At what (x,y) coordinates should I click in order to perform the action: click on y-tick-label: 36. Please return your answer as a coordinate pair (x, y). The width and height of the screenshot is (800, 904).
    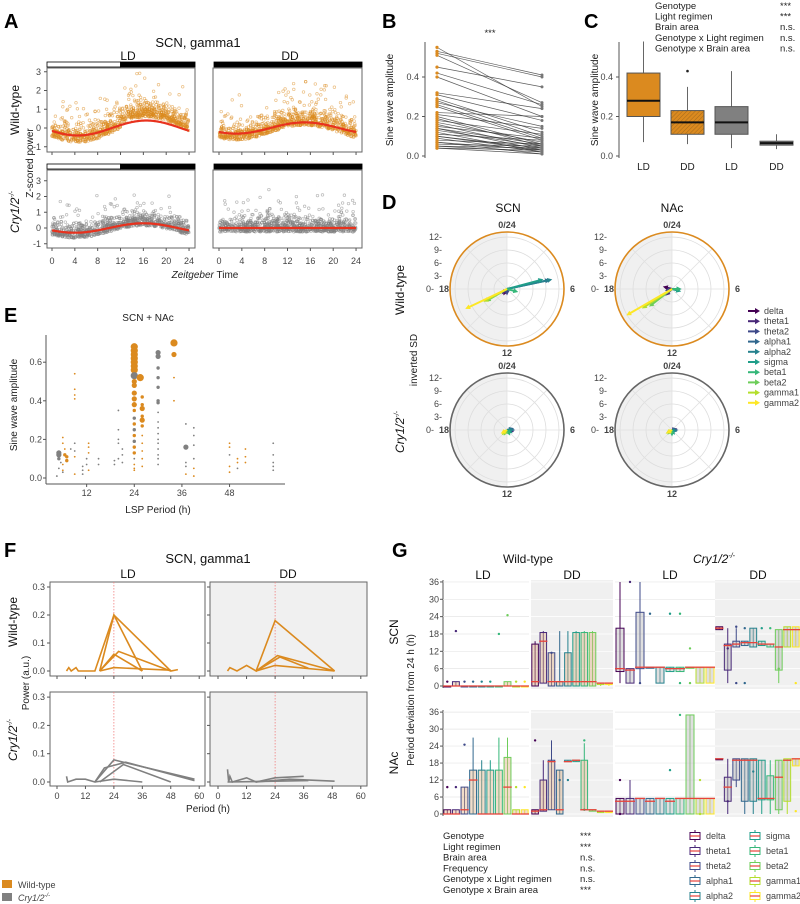
    Looking at the image, I should click on (434, 712).